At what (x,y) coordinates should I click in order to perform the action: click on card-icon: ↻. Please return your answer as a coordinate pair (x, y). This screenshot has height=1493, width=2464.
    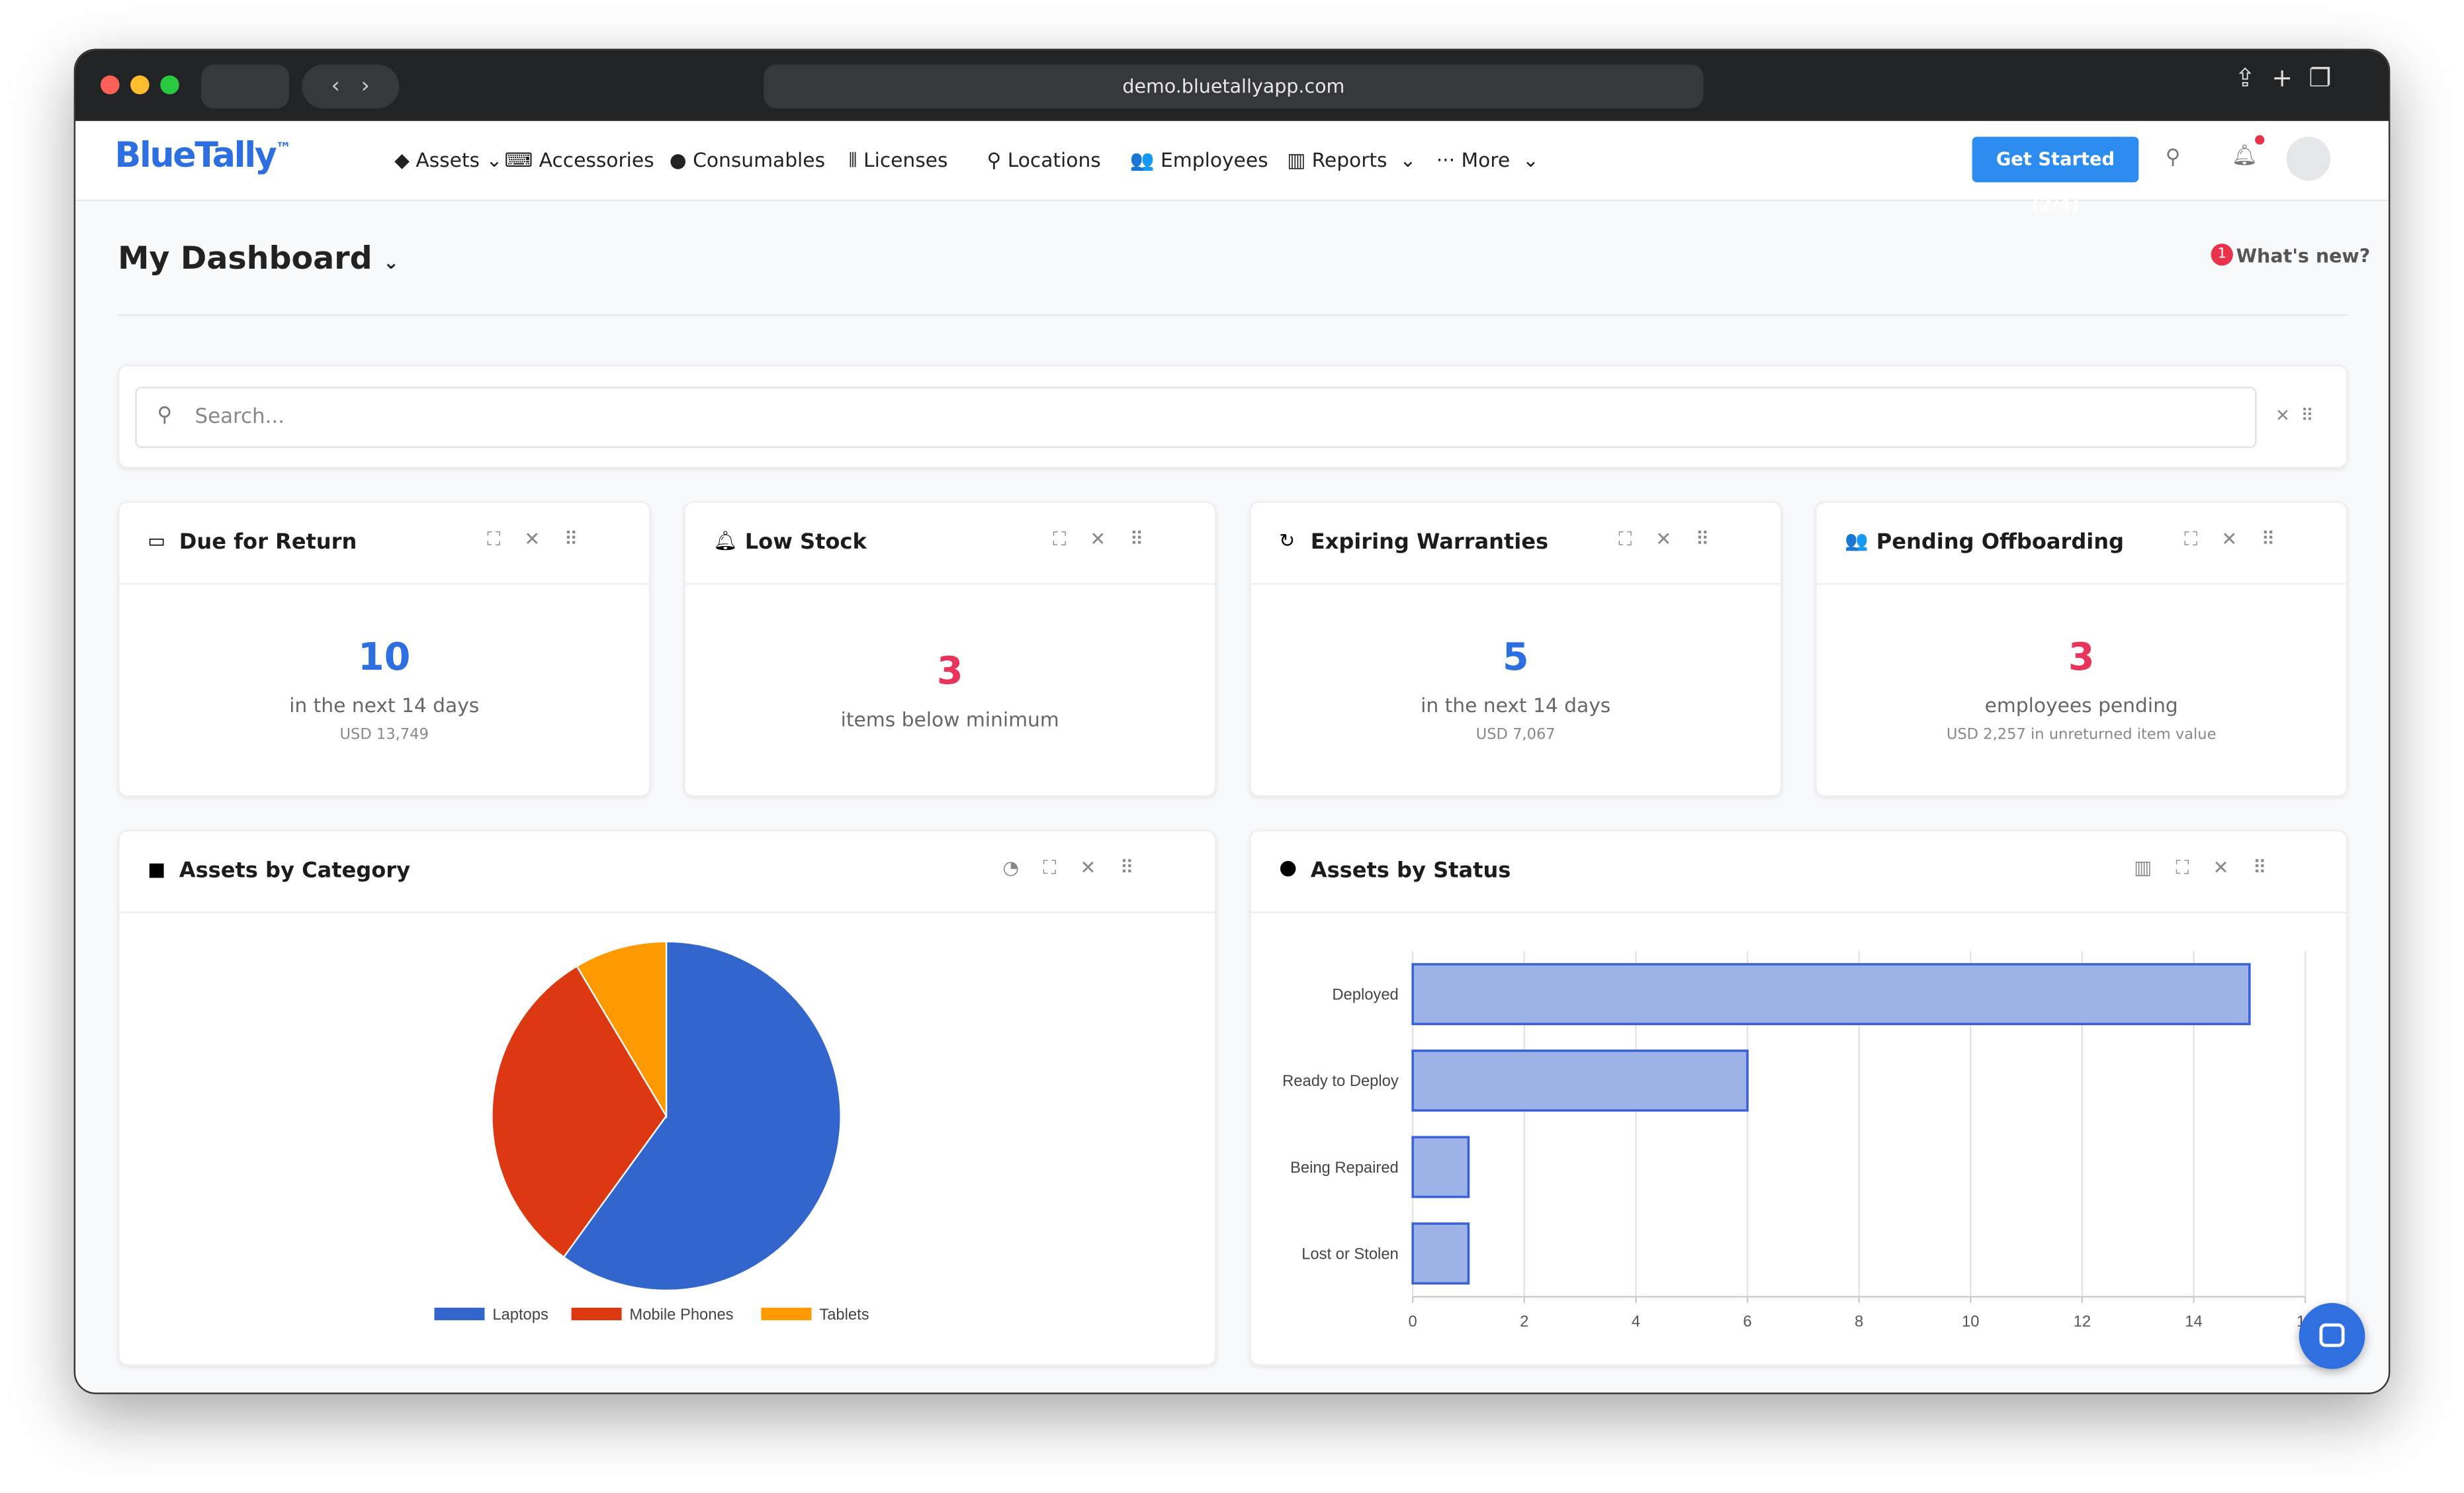
    Looking at the image, I should click on (1287, 540).